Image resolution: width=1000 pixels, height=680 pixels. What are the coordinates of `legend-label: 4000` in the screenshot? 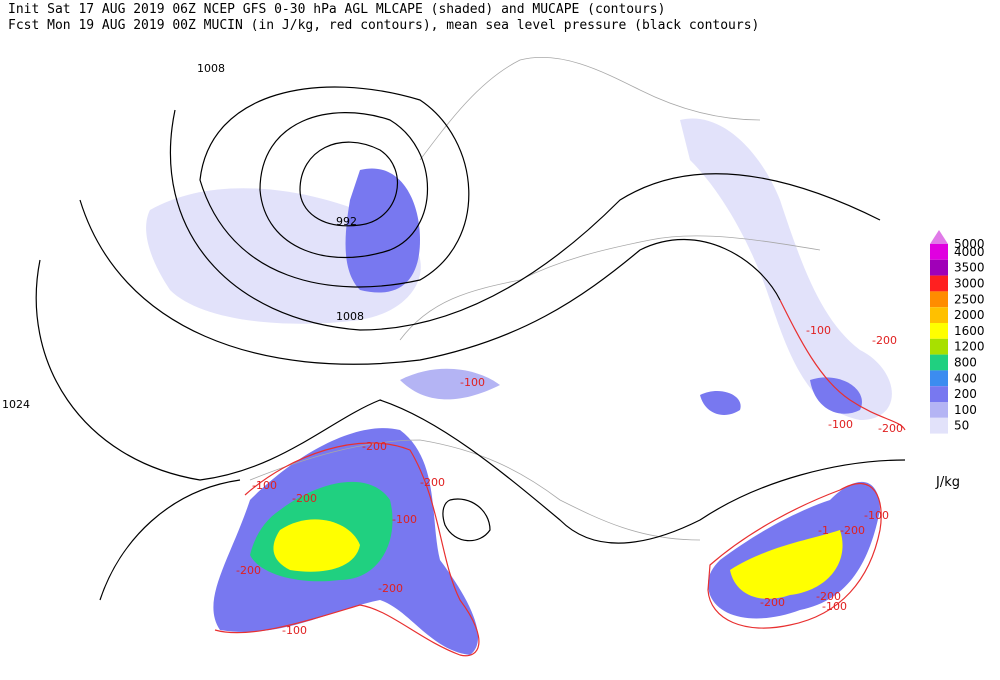 It's located at (969, 252).